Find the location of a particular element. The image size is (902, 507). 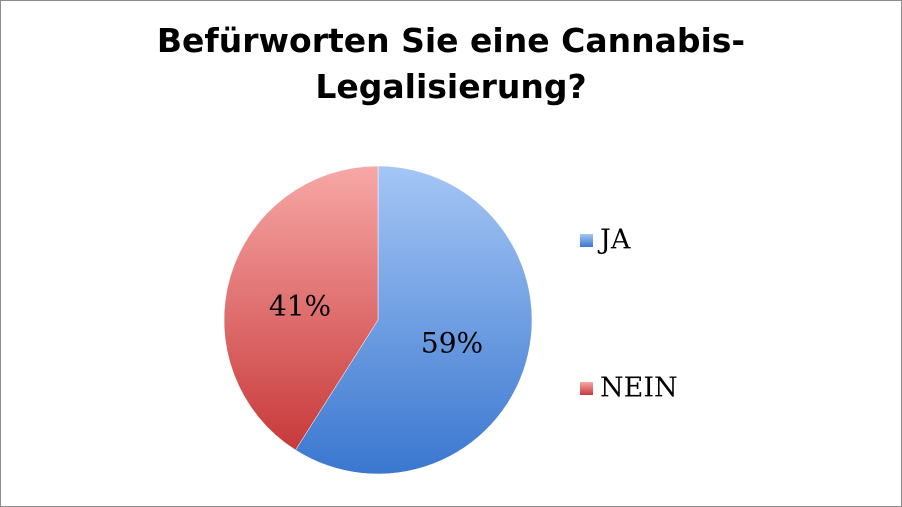

legend-swatch-nein is located at coordinates (586, 388).